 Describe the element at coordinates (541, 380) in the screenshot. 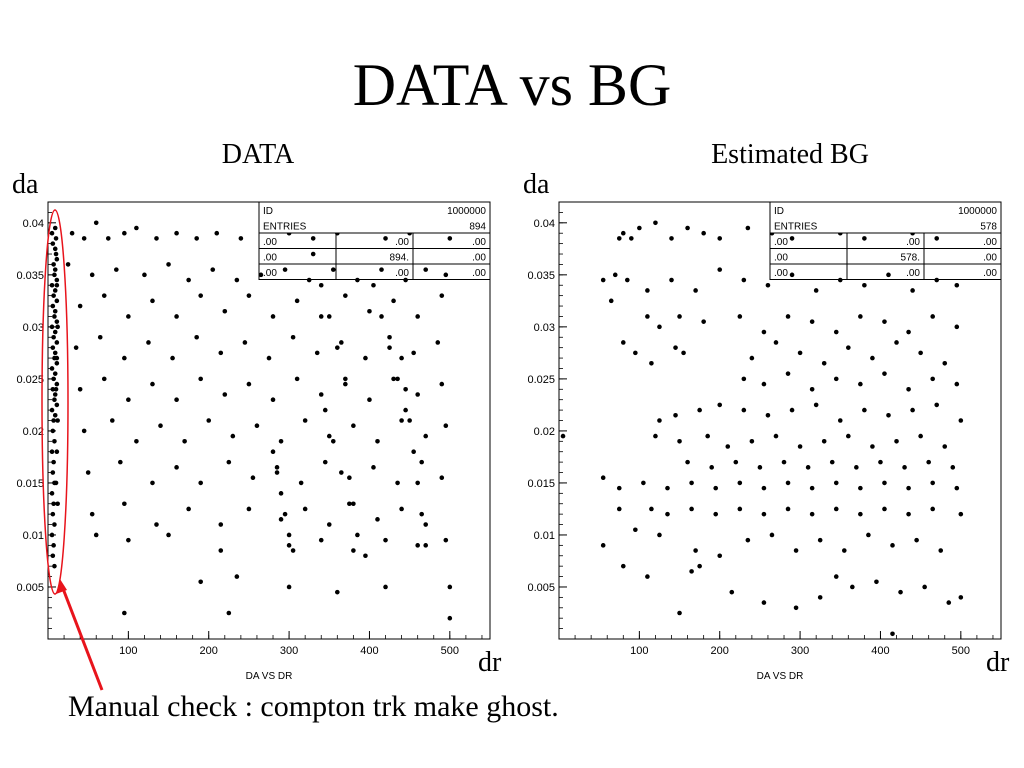

I see `y-tick-label: 0.025` at that location.